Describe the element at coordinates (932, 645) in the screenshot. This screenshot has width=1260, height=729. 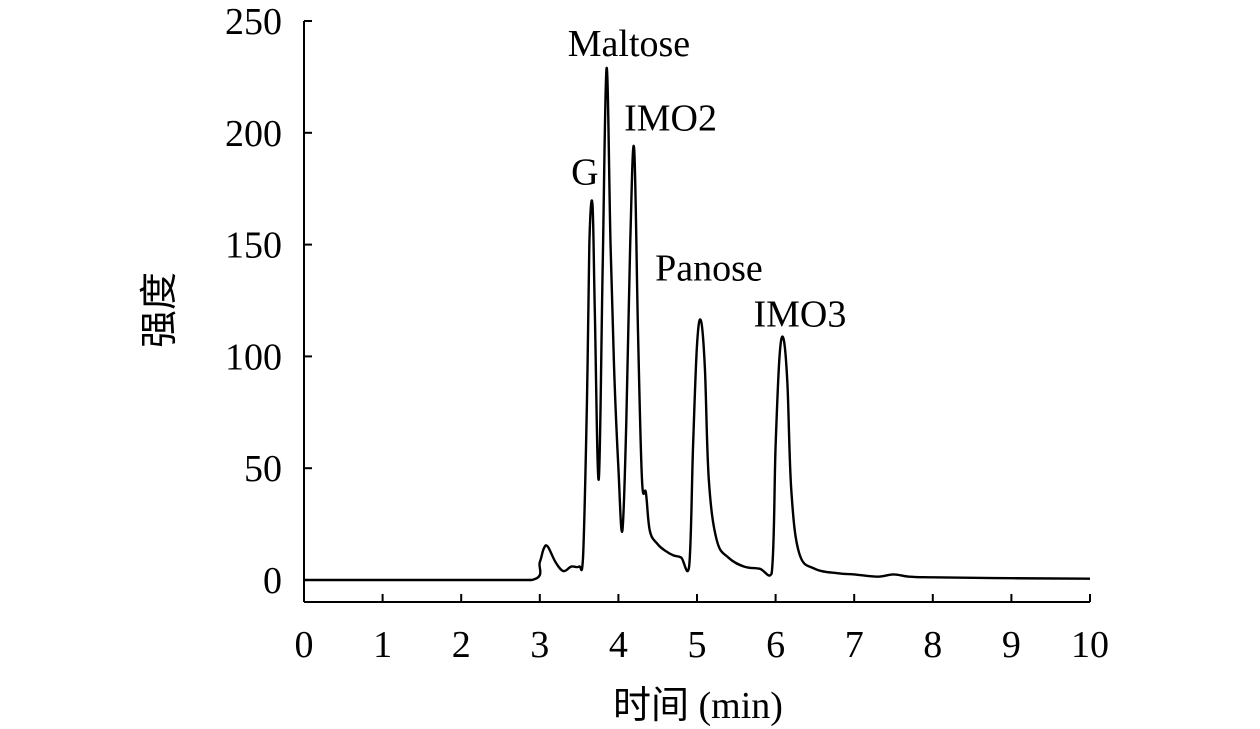
I see `x-tick-label: 8` at that location.